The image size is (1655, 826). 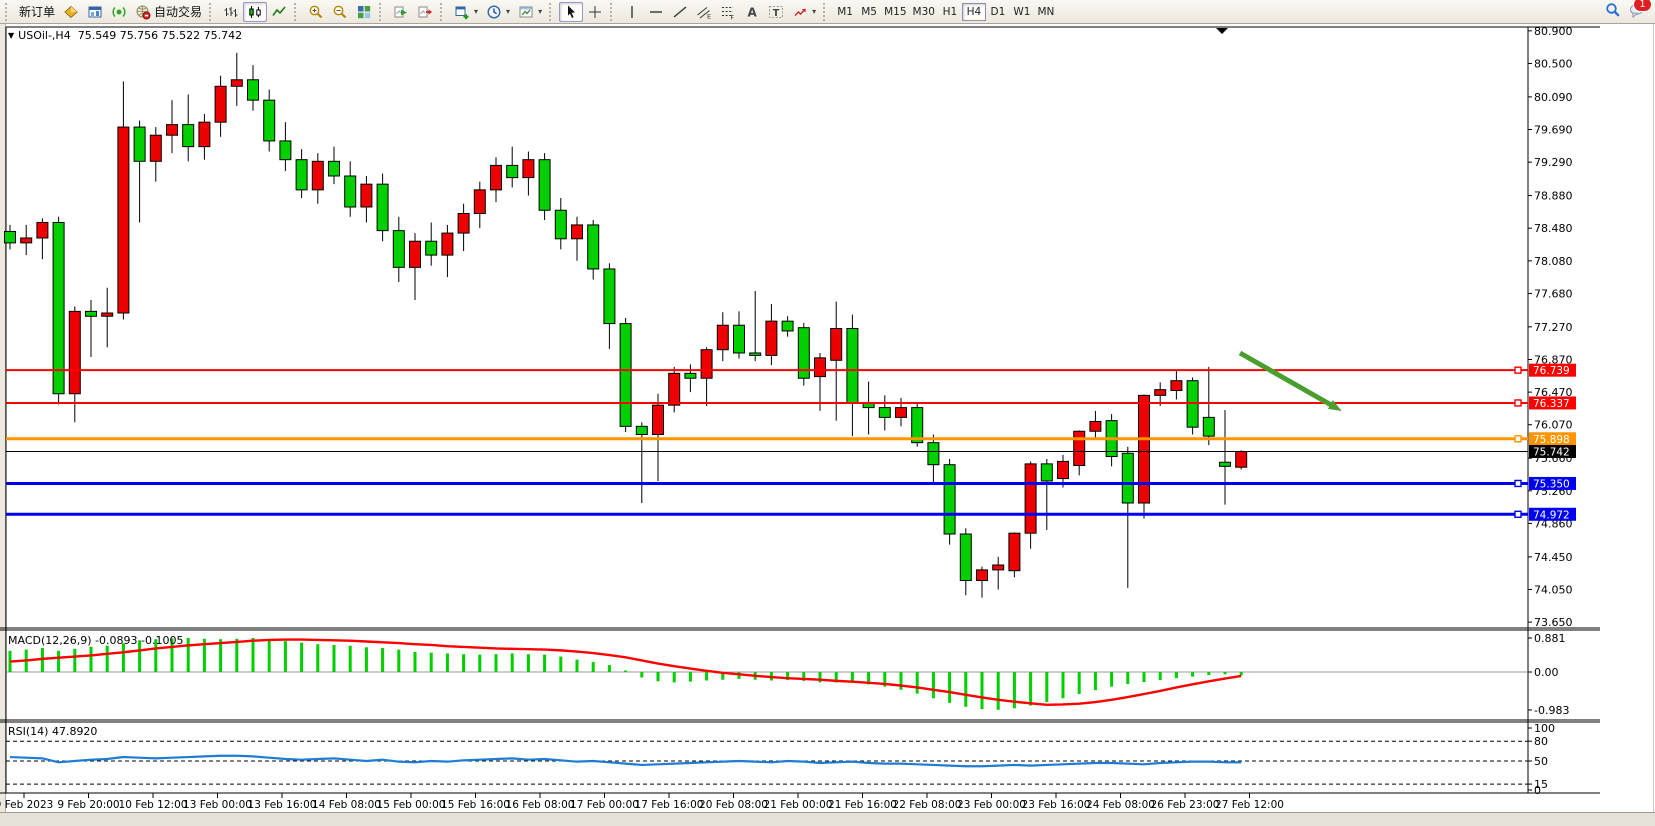 What do you see at coordinates (923, 11) in the screenshot?
I see `timeframe-m30-button: M30` at bounding box center [923, 11].